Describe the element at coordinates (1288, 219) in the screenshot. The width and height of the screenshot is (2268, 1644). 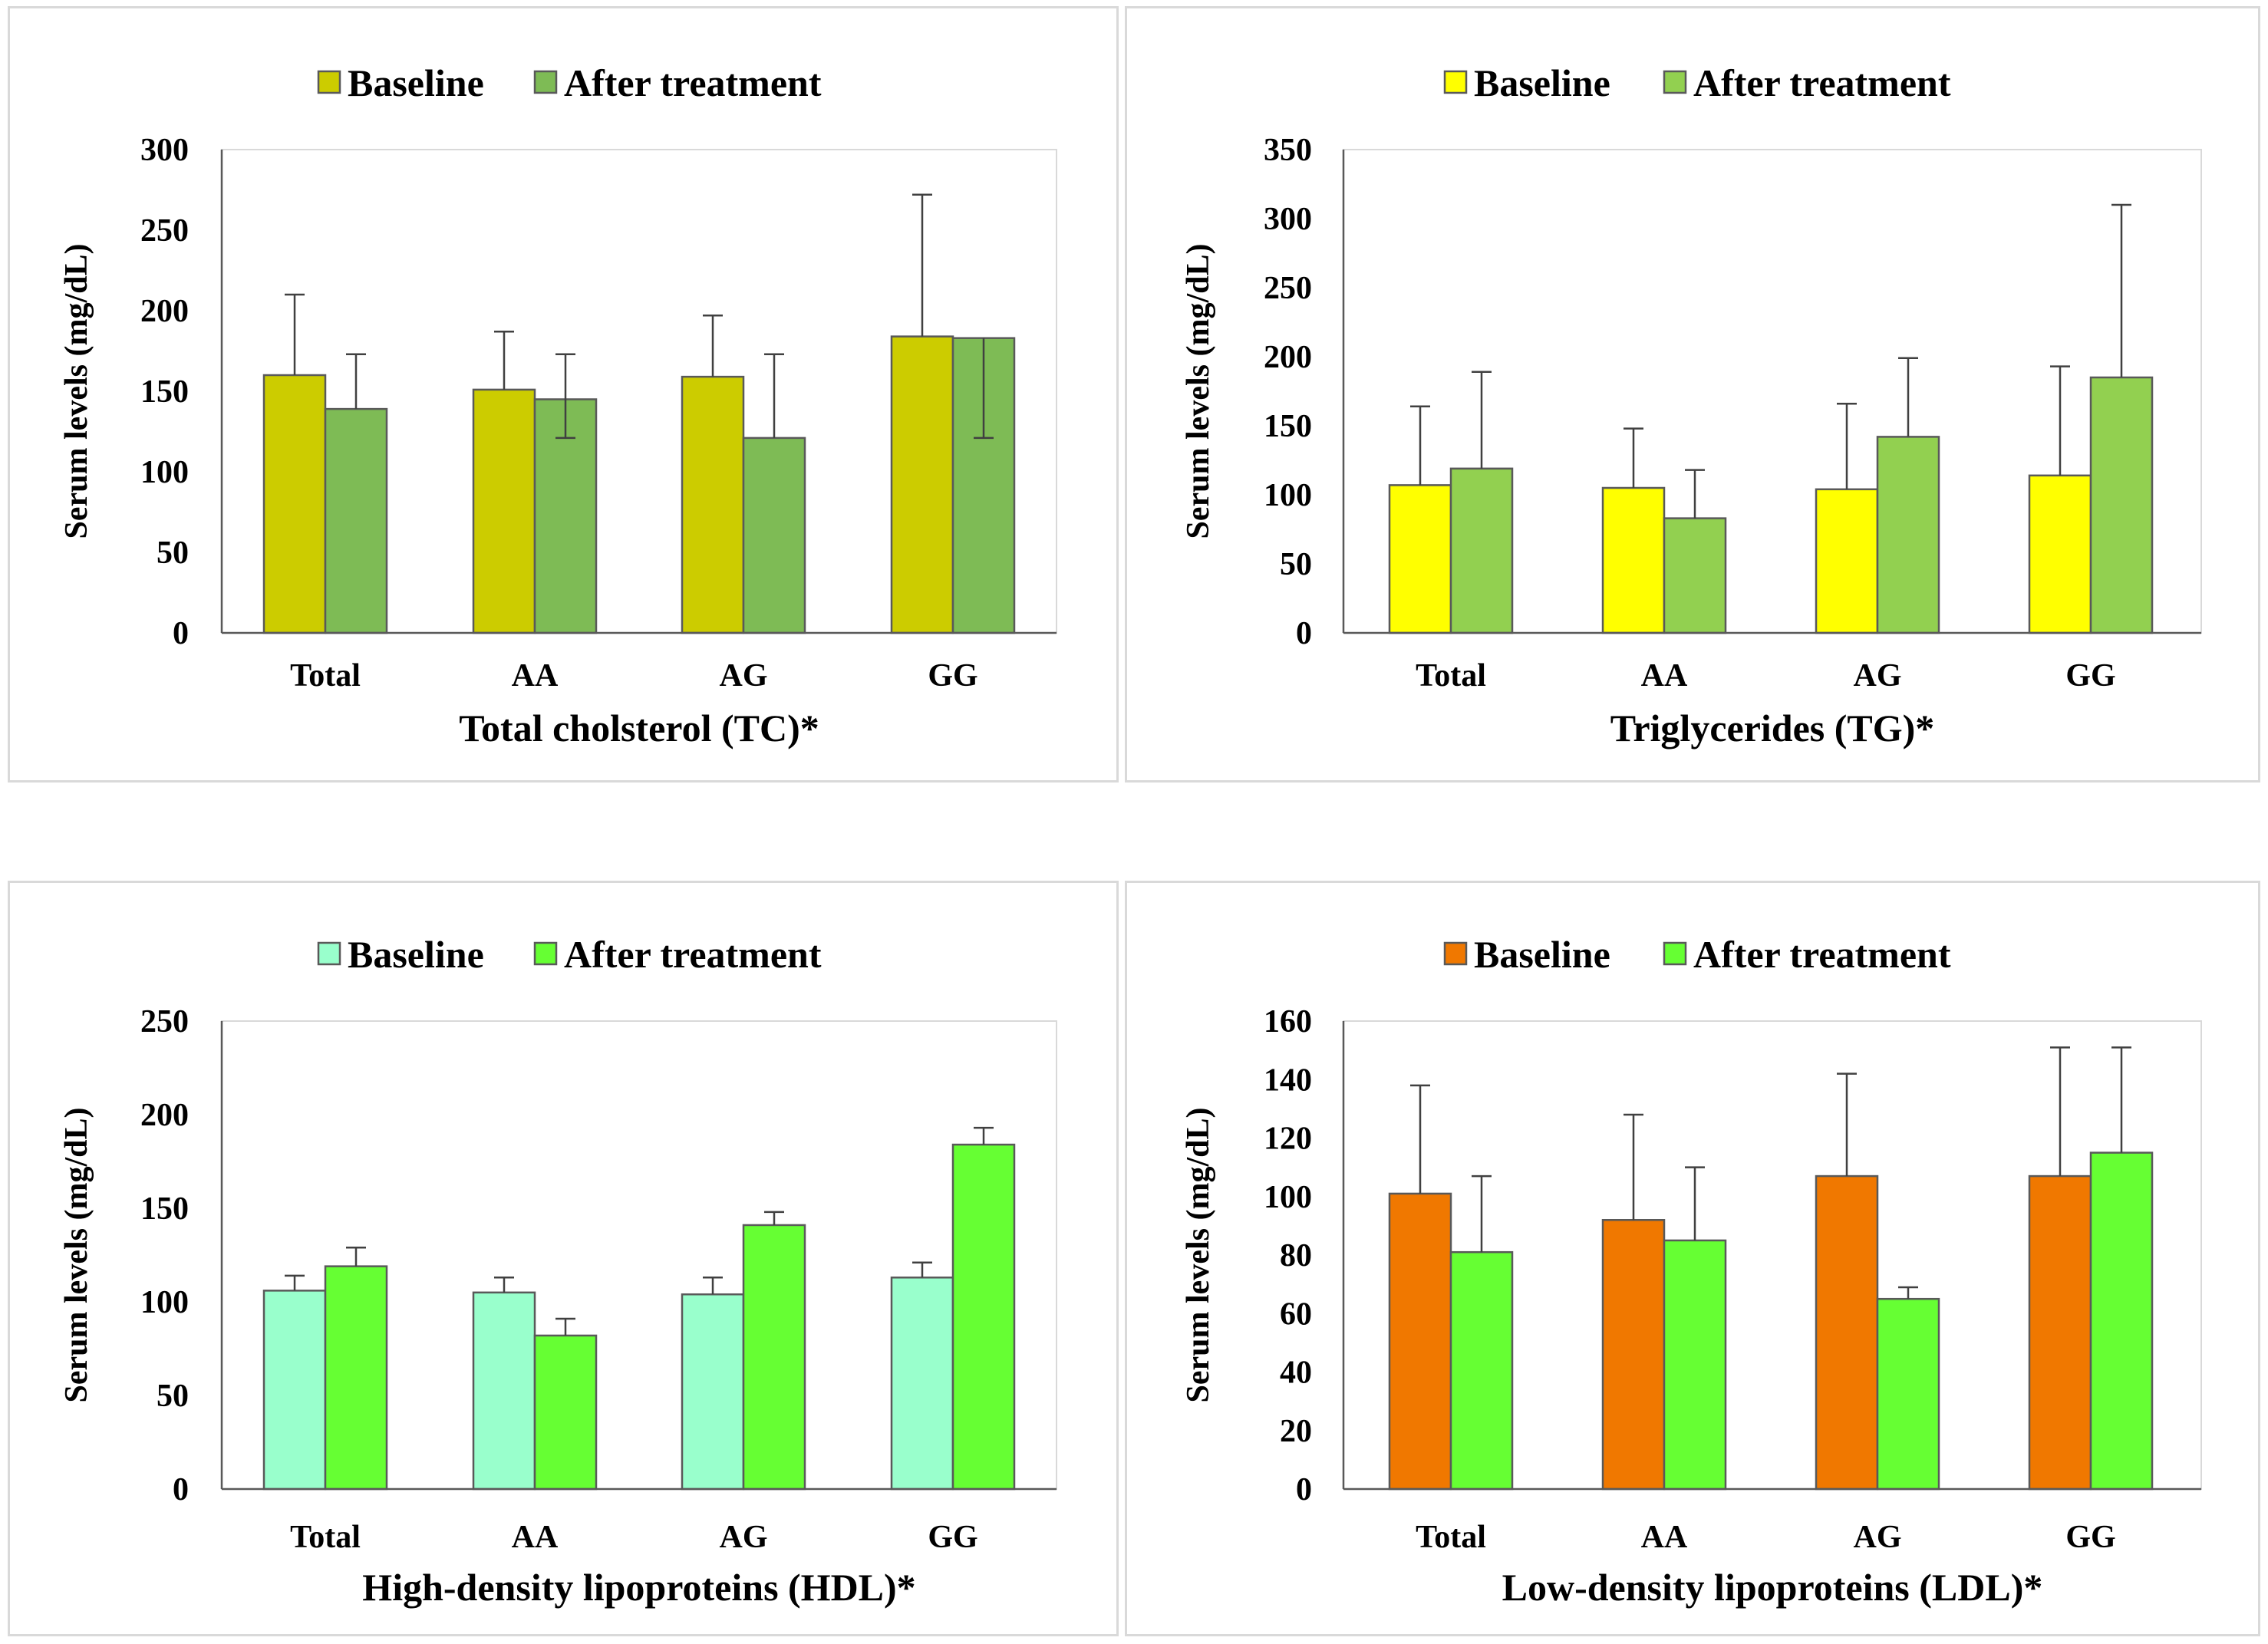
I see `y-tick-label: 300` at that location.